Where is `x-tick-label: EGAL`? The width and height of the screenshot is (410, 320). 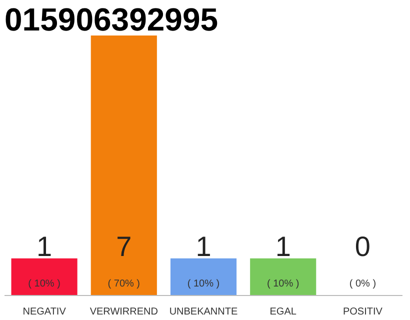 x-tick-label: EGAL is located at coordinates (283, 312).